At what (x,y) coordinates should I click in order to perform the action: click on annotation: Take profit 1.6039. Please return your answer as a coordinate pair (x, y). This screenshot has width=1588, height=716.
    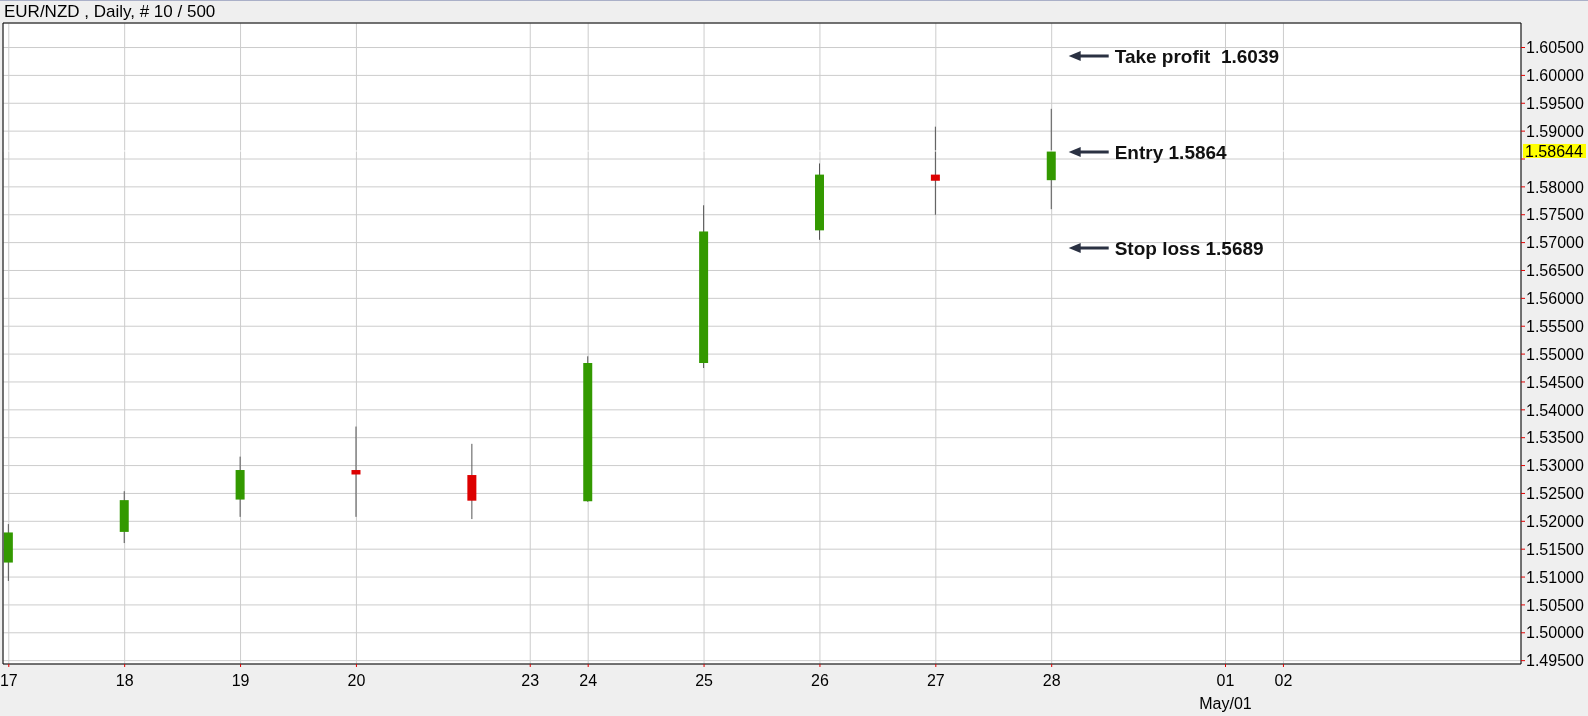
    Looking at the image, I should click on (1197, 56).